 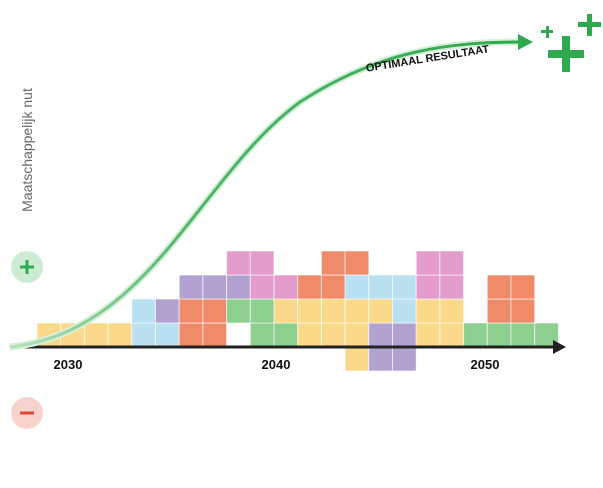 I want to click on plus-icons, so click(x=571, y=43).